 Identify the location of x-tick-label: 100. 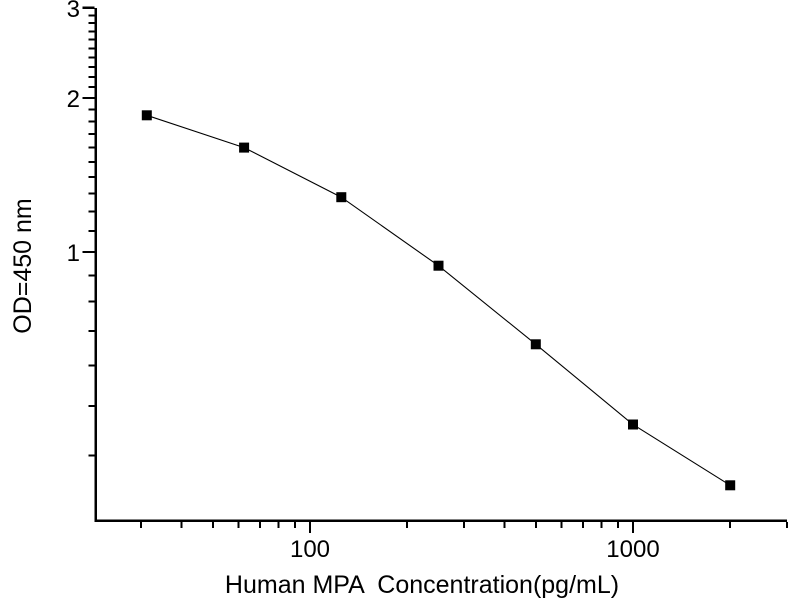
(310, 549).